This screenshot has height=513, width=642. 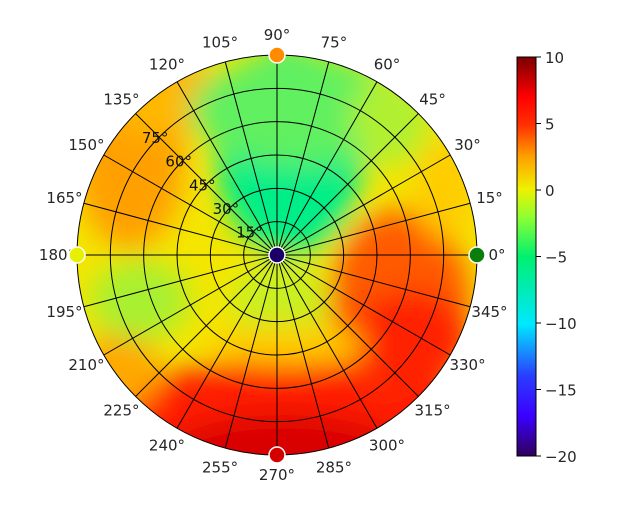 I want to click on angular-tick-label: 210°, so click(x=86, y=365).